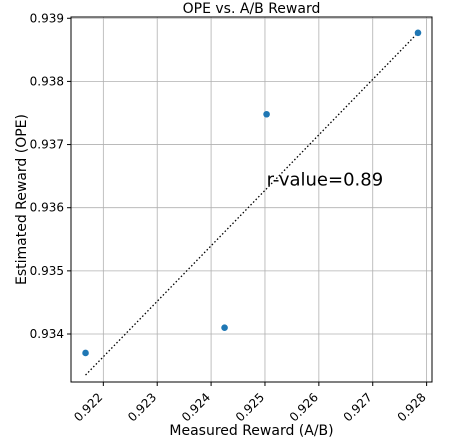  Describe the element at coordinates (252, 9) in the screenshot. I see `chart-title: OPE vs. A/B Reward` at that location.